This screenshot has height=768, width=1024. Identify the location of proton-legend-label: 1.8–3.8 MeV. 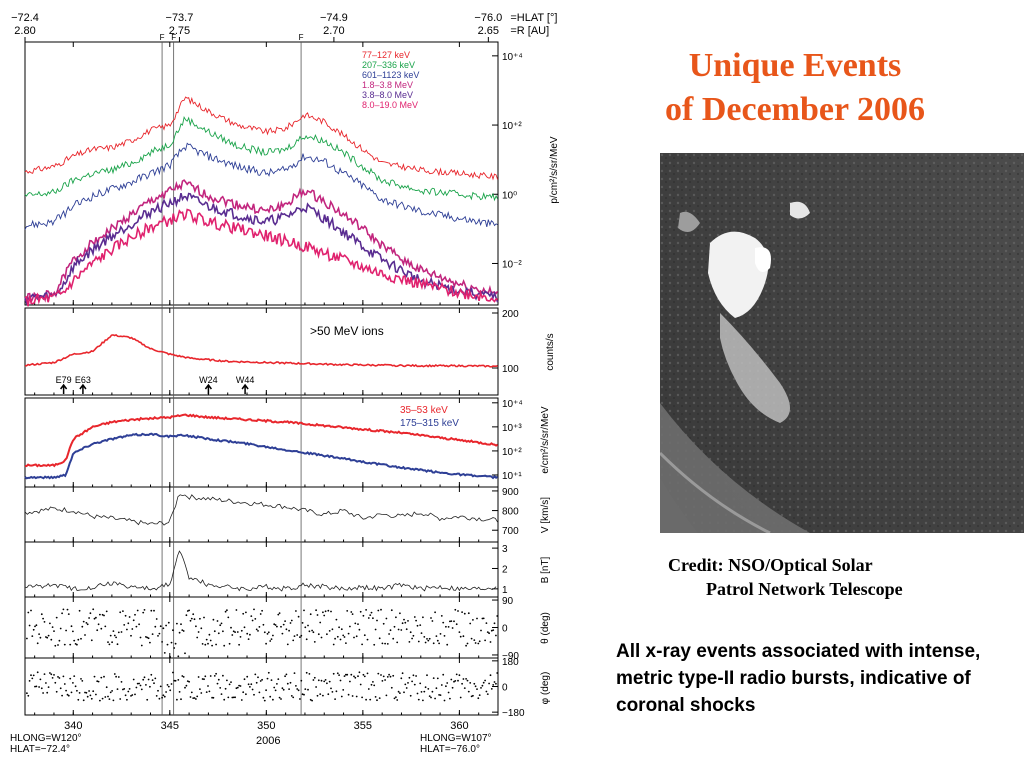
(387, 85).